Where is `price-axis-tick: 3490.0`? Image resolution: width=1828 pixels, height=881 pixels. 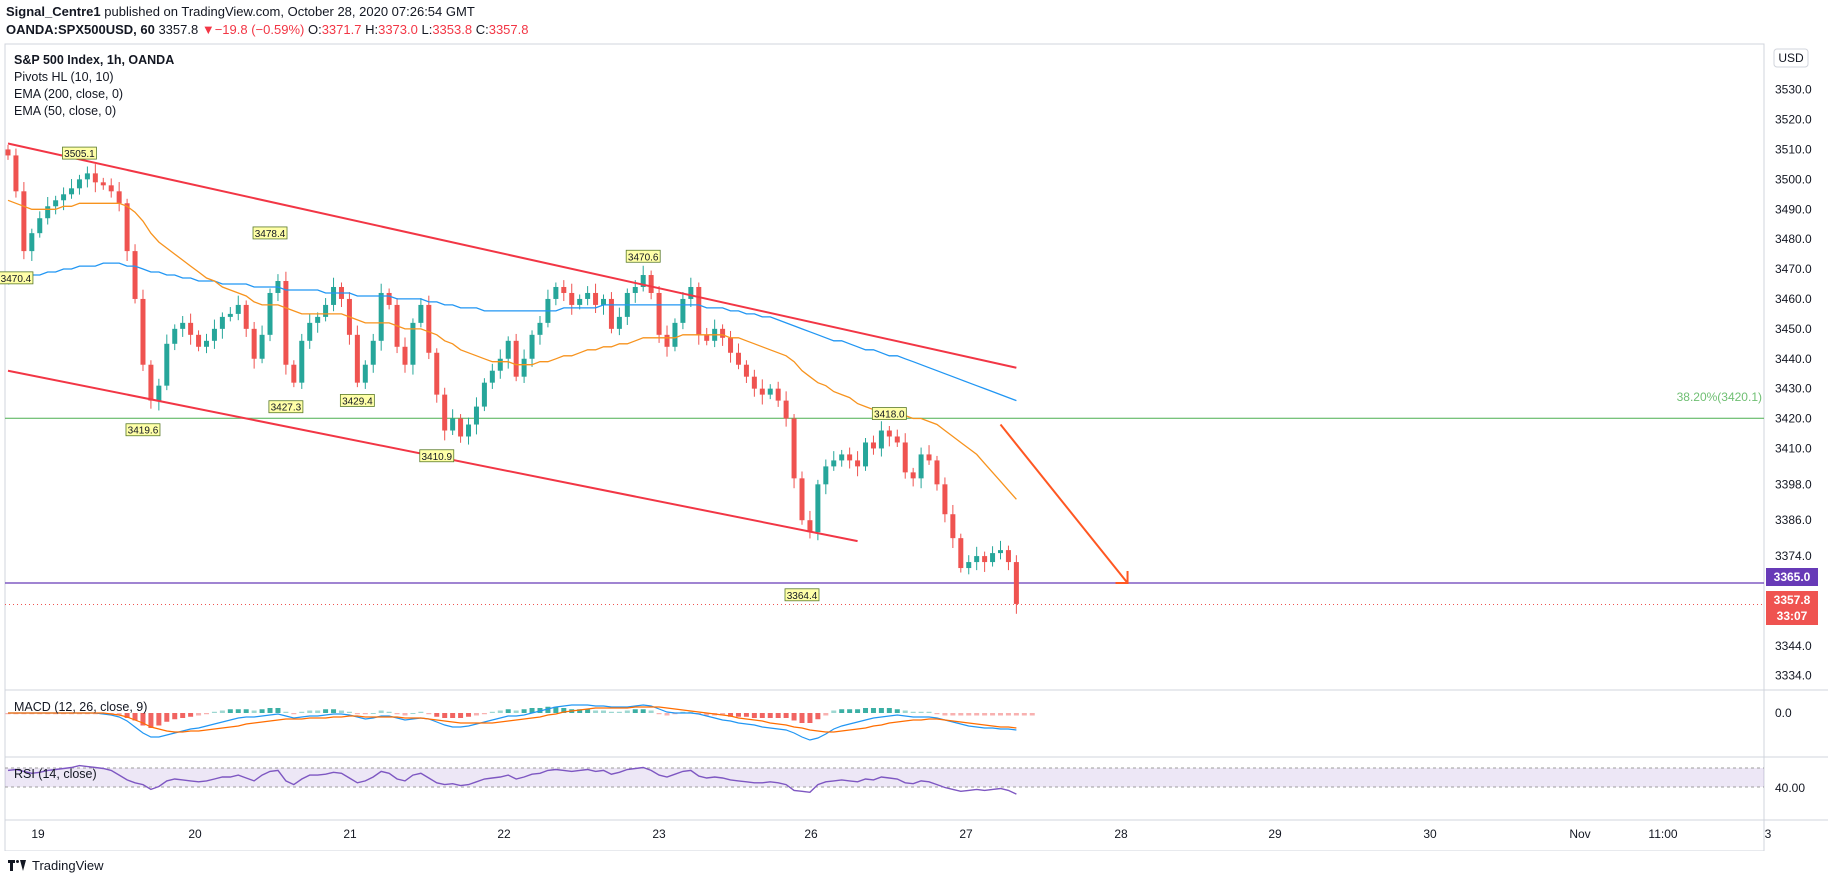 price-axis-tick: 3490.0 is located at coordinates (1793, 209).